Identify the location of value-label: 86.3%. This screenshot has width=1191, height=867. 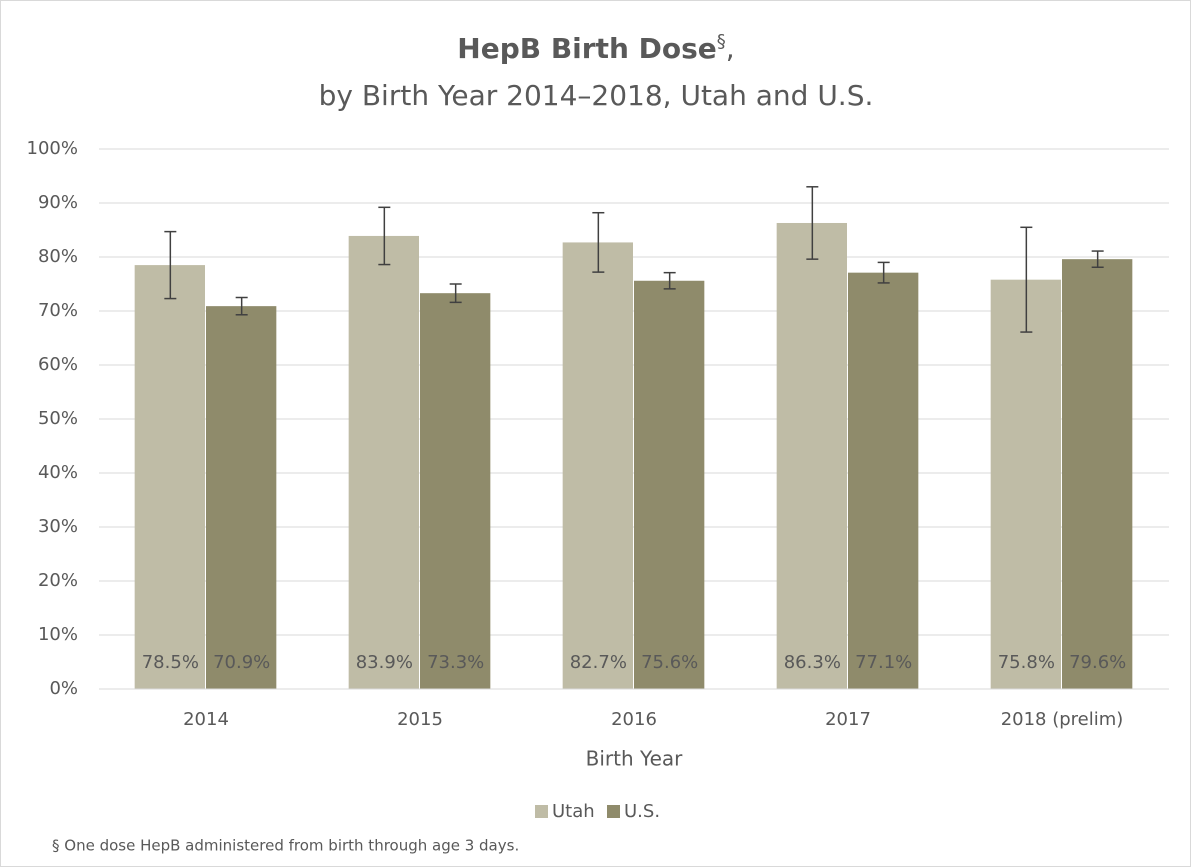
(812, 662).